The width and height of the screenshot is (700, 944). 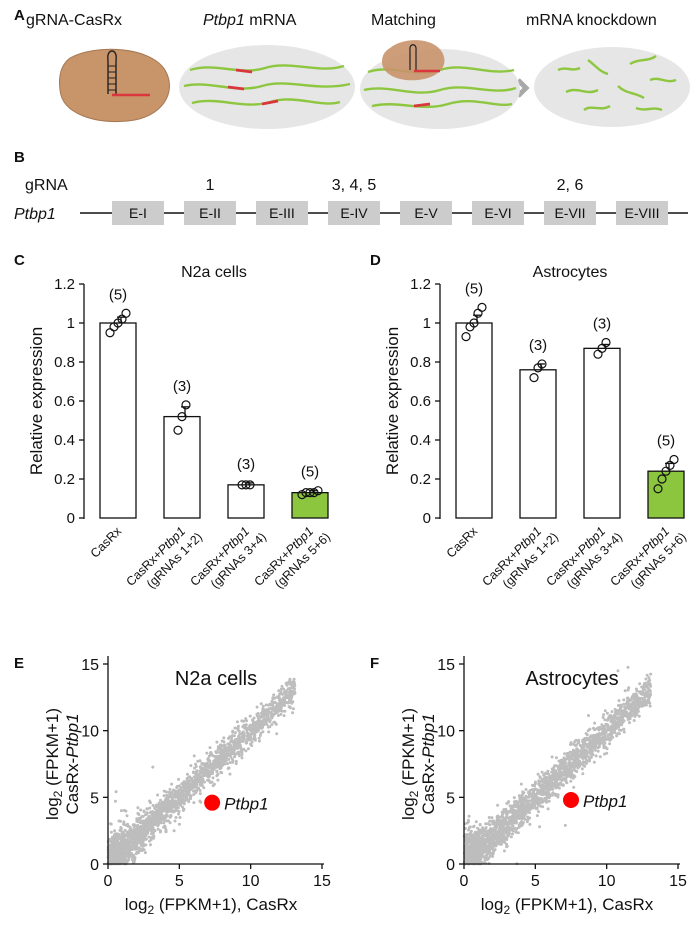 What do you see at coordinates (35, 214) in the screenshot?
I see `gene-row-label: Ptbp1` at bounding box center [35, 214].